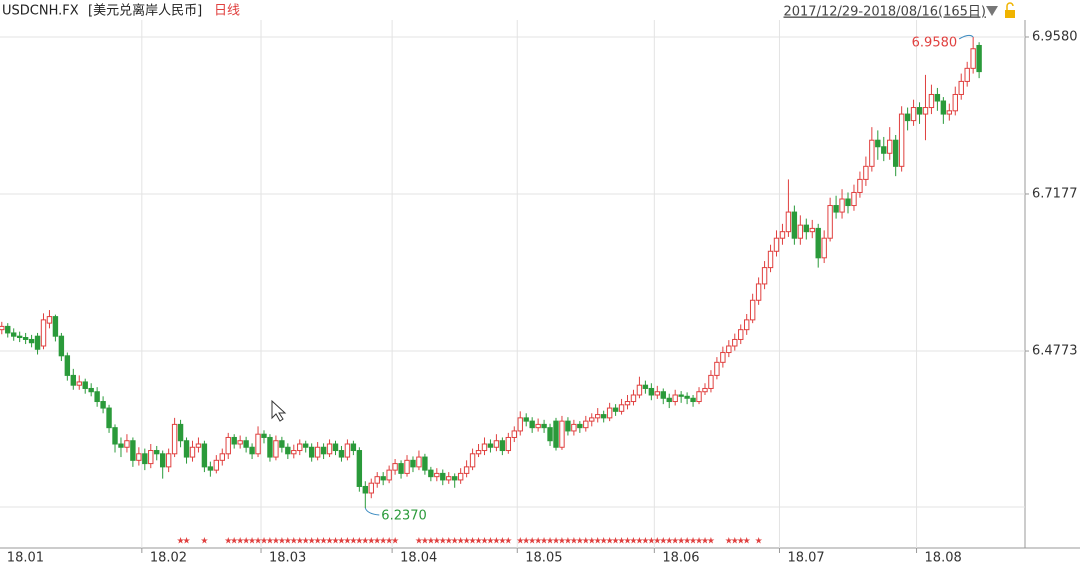 This screenshot has width=1080, height=571. I want to click on min-label: 6.2370, so click(404, 516).